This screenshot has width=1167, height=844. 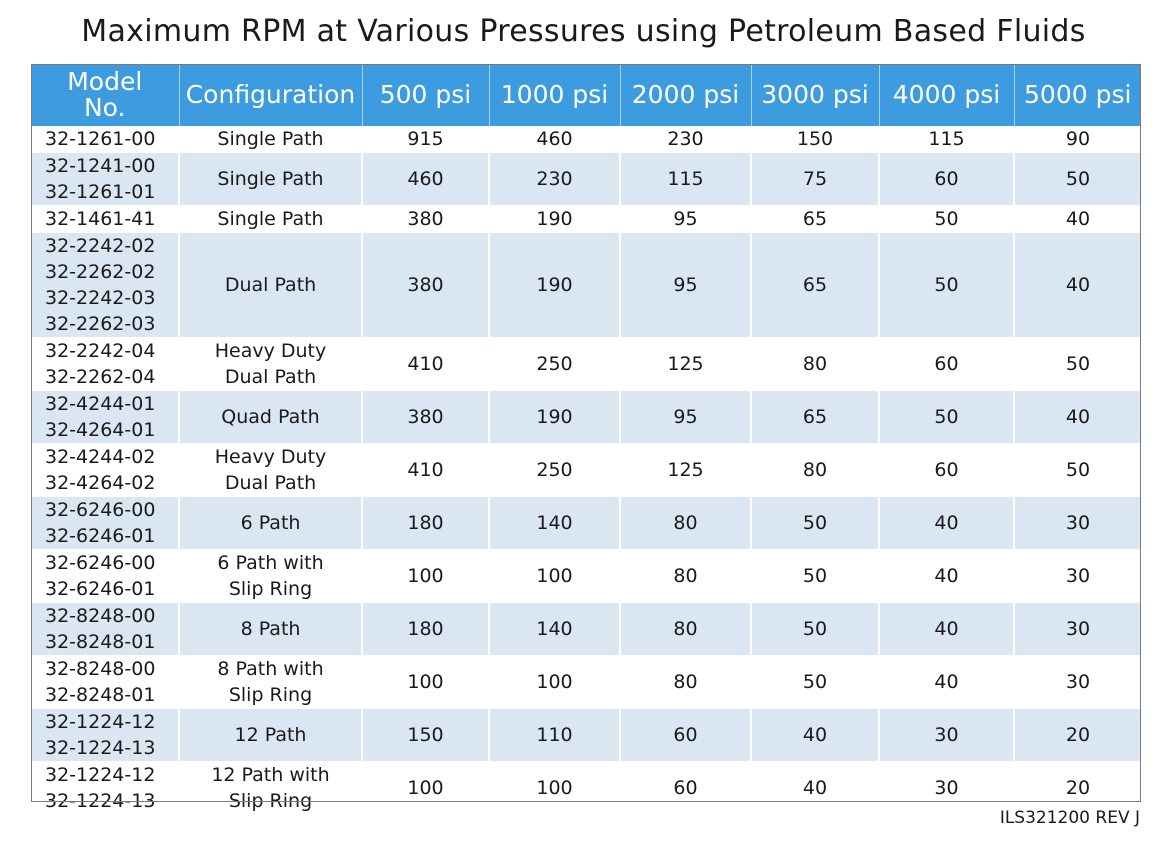 What do you see at coordinates (686, 95) in the screenshot?
I see `header-2000-psi: 2000 psi` at bounding box center [686, 95].